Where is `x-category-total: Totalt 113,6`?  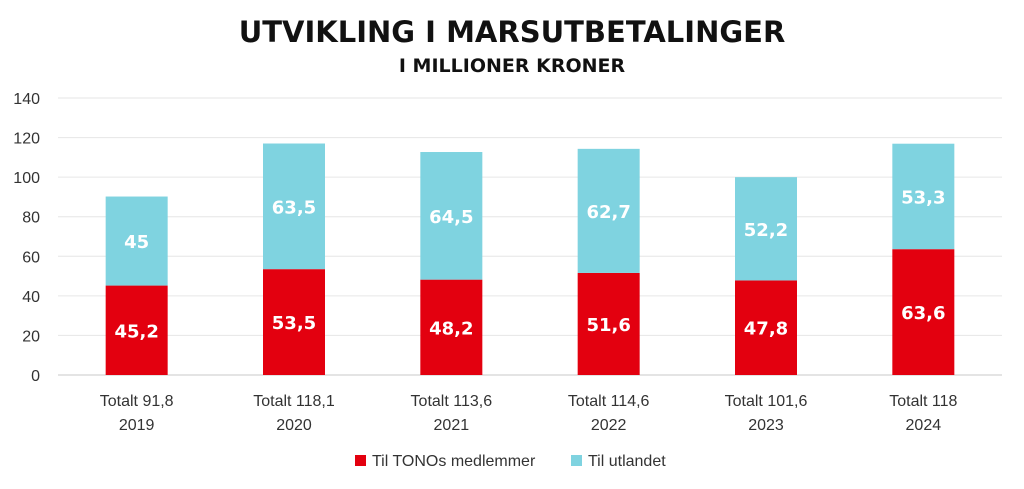
x-category-total: Totalt 113,6 is located at coordinates (452, 401).